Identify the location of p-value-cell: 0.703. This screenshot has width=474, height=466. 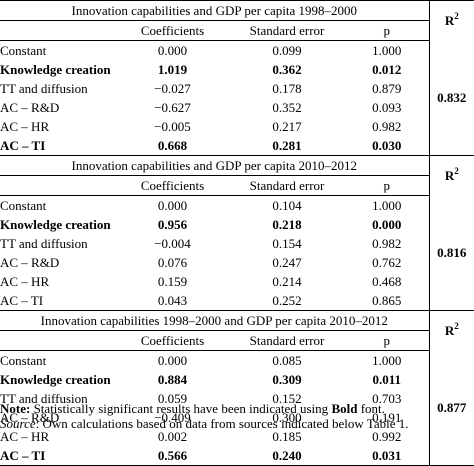
(387, 398).